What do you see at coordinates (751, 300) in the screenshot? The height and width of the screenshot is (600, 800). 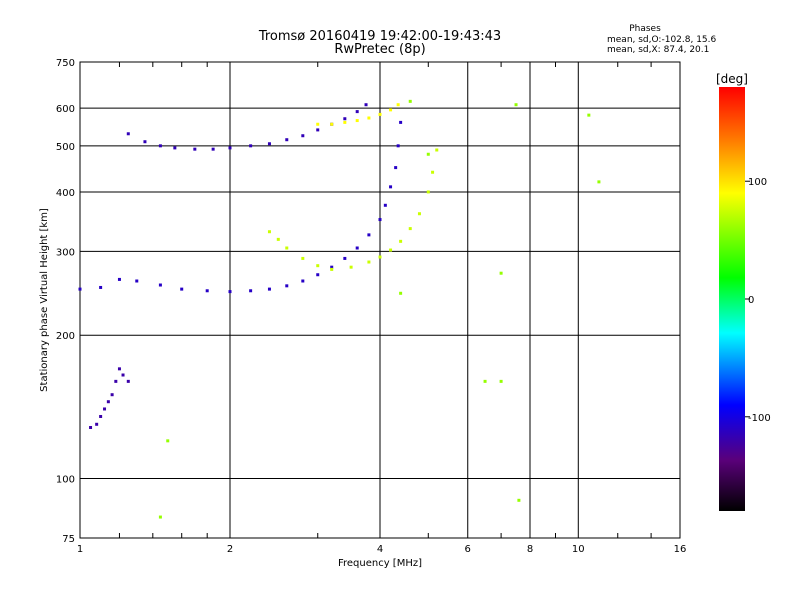 I see `colorbar-tick-label: 0` at bounding box center [751, 300].